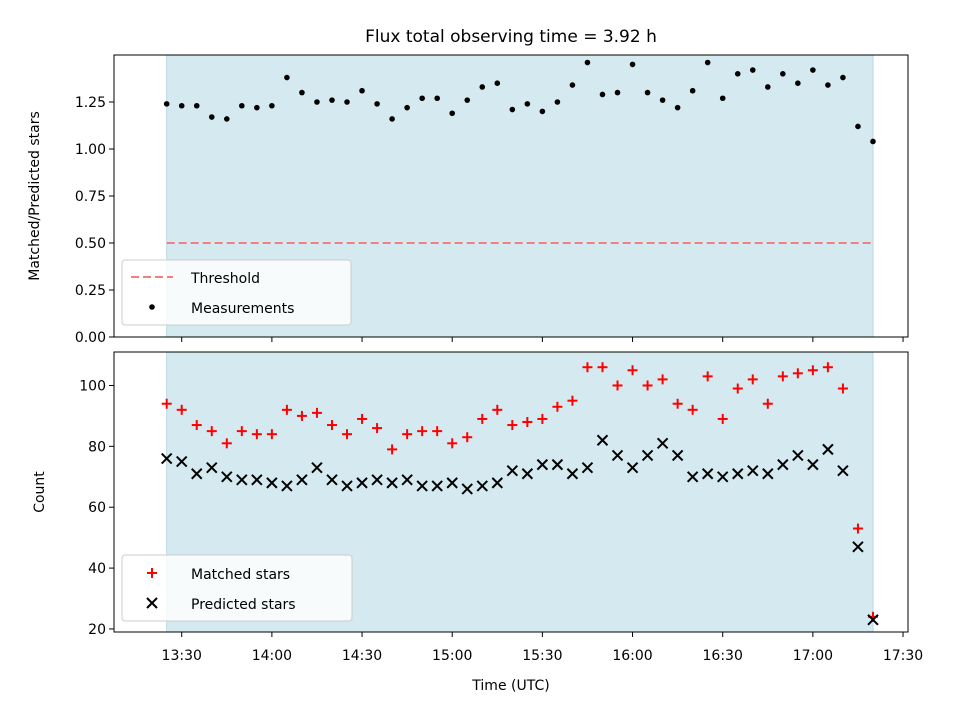 The image size is (960, 720). I want to click on x-tick-label: 17:00, so click(813, 656).